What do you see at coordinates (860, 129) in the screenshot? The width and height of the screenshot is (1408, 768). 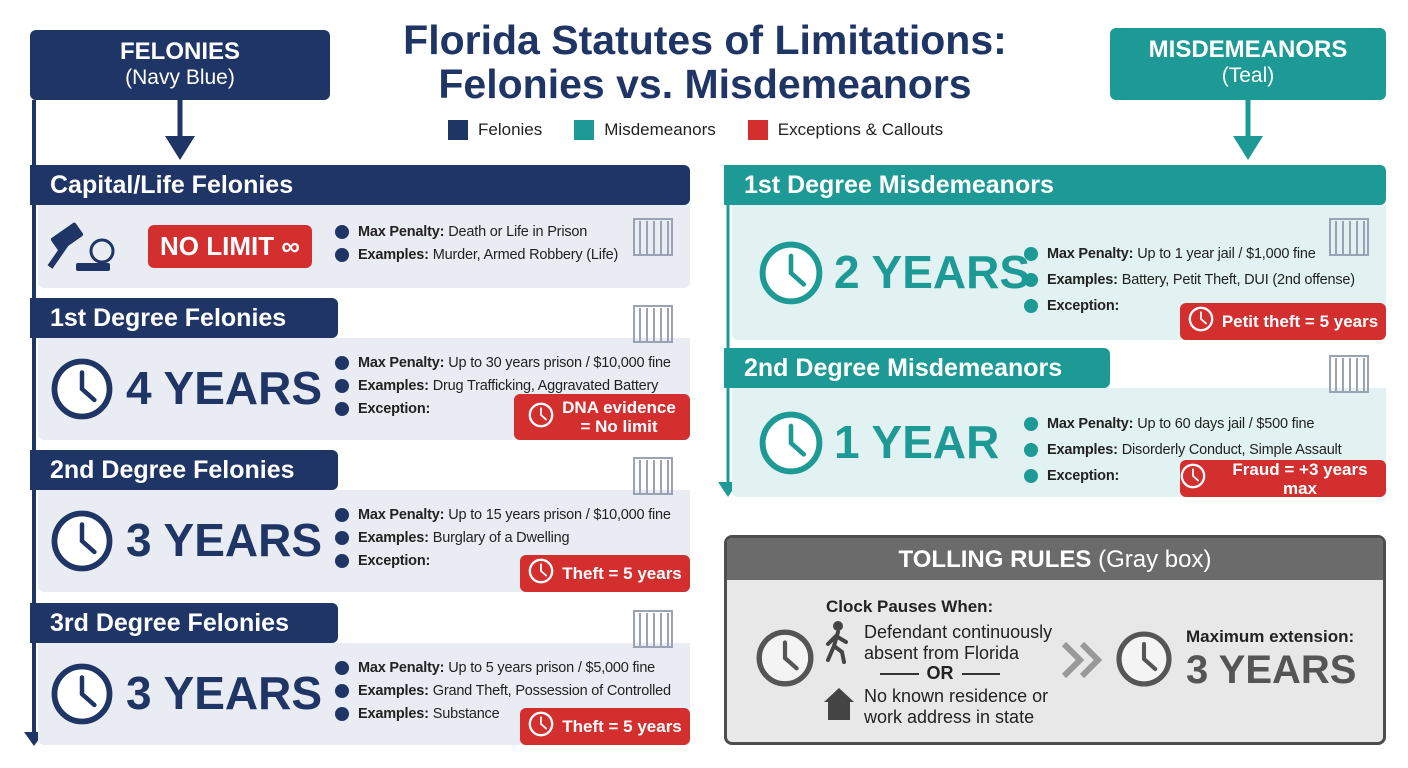 I see `legend-label: Exceptions & Callouts` at bounding box center [860, 129].